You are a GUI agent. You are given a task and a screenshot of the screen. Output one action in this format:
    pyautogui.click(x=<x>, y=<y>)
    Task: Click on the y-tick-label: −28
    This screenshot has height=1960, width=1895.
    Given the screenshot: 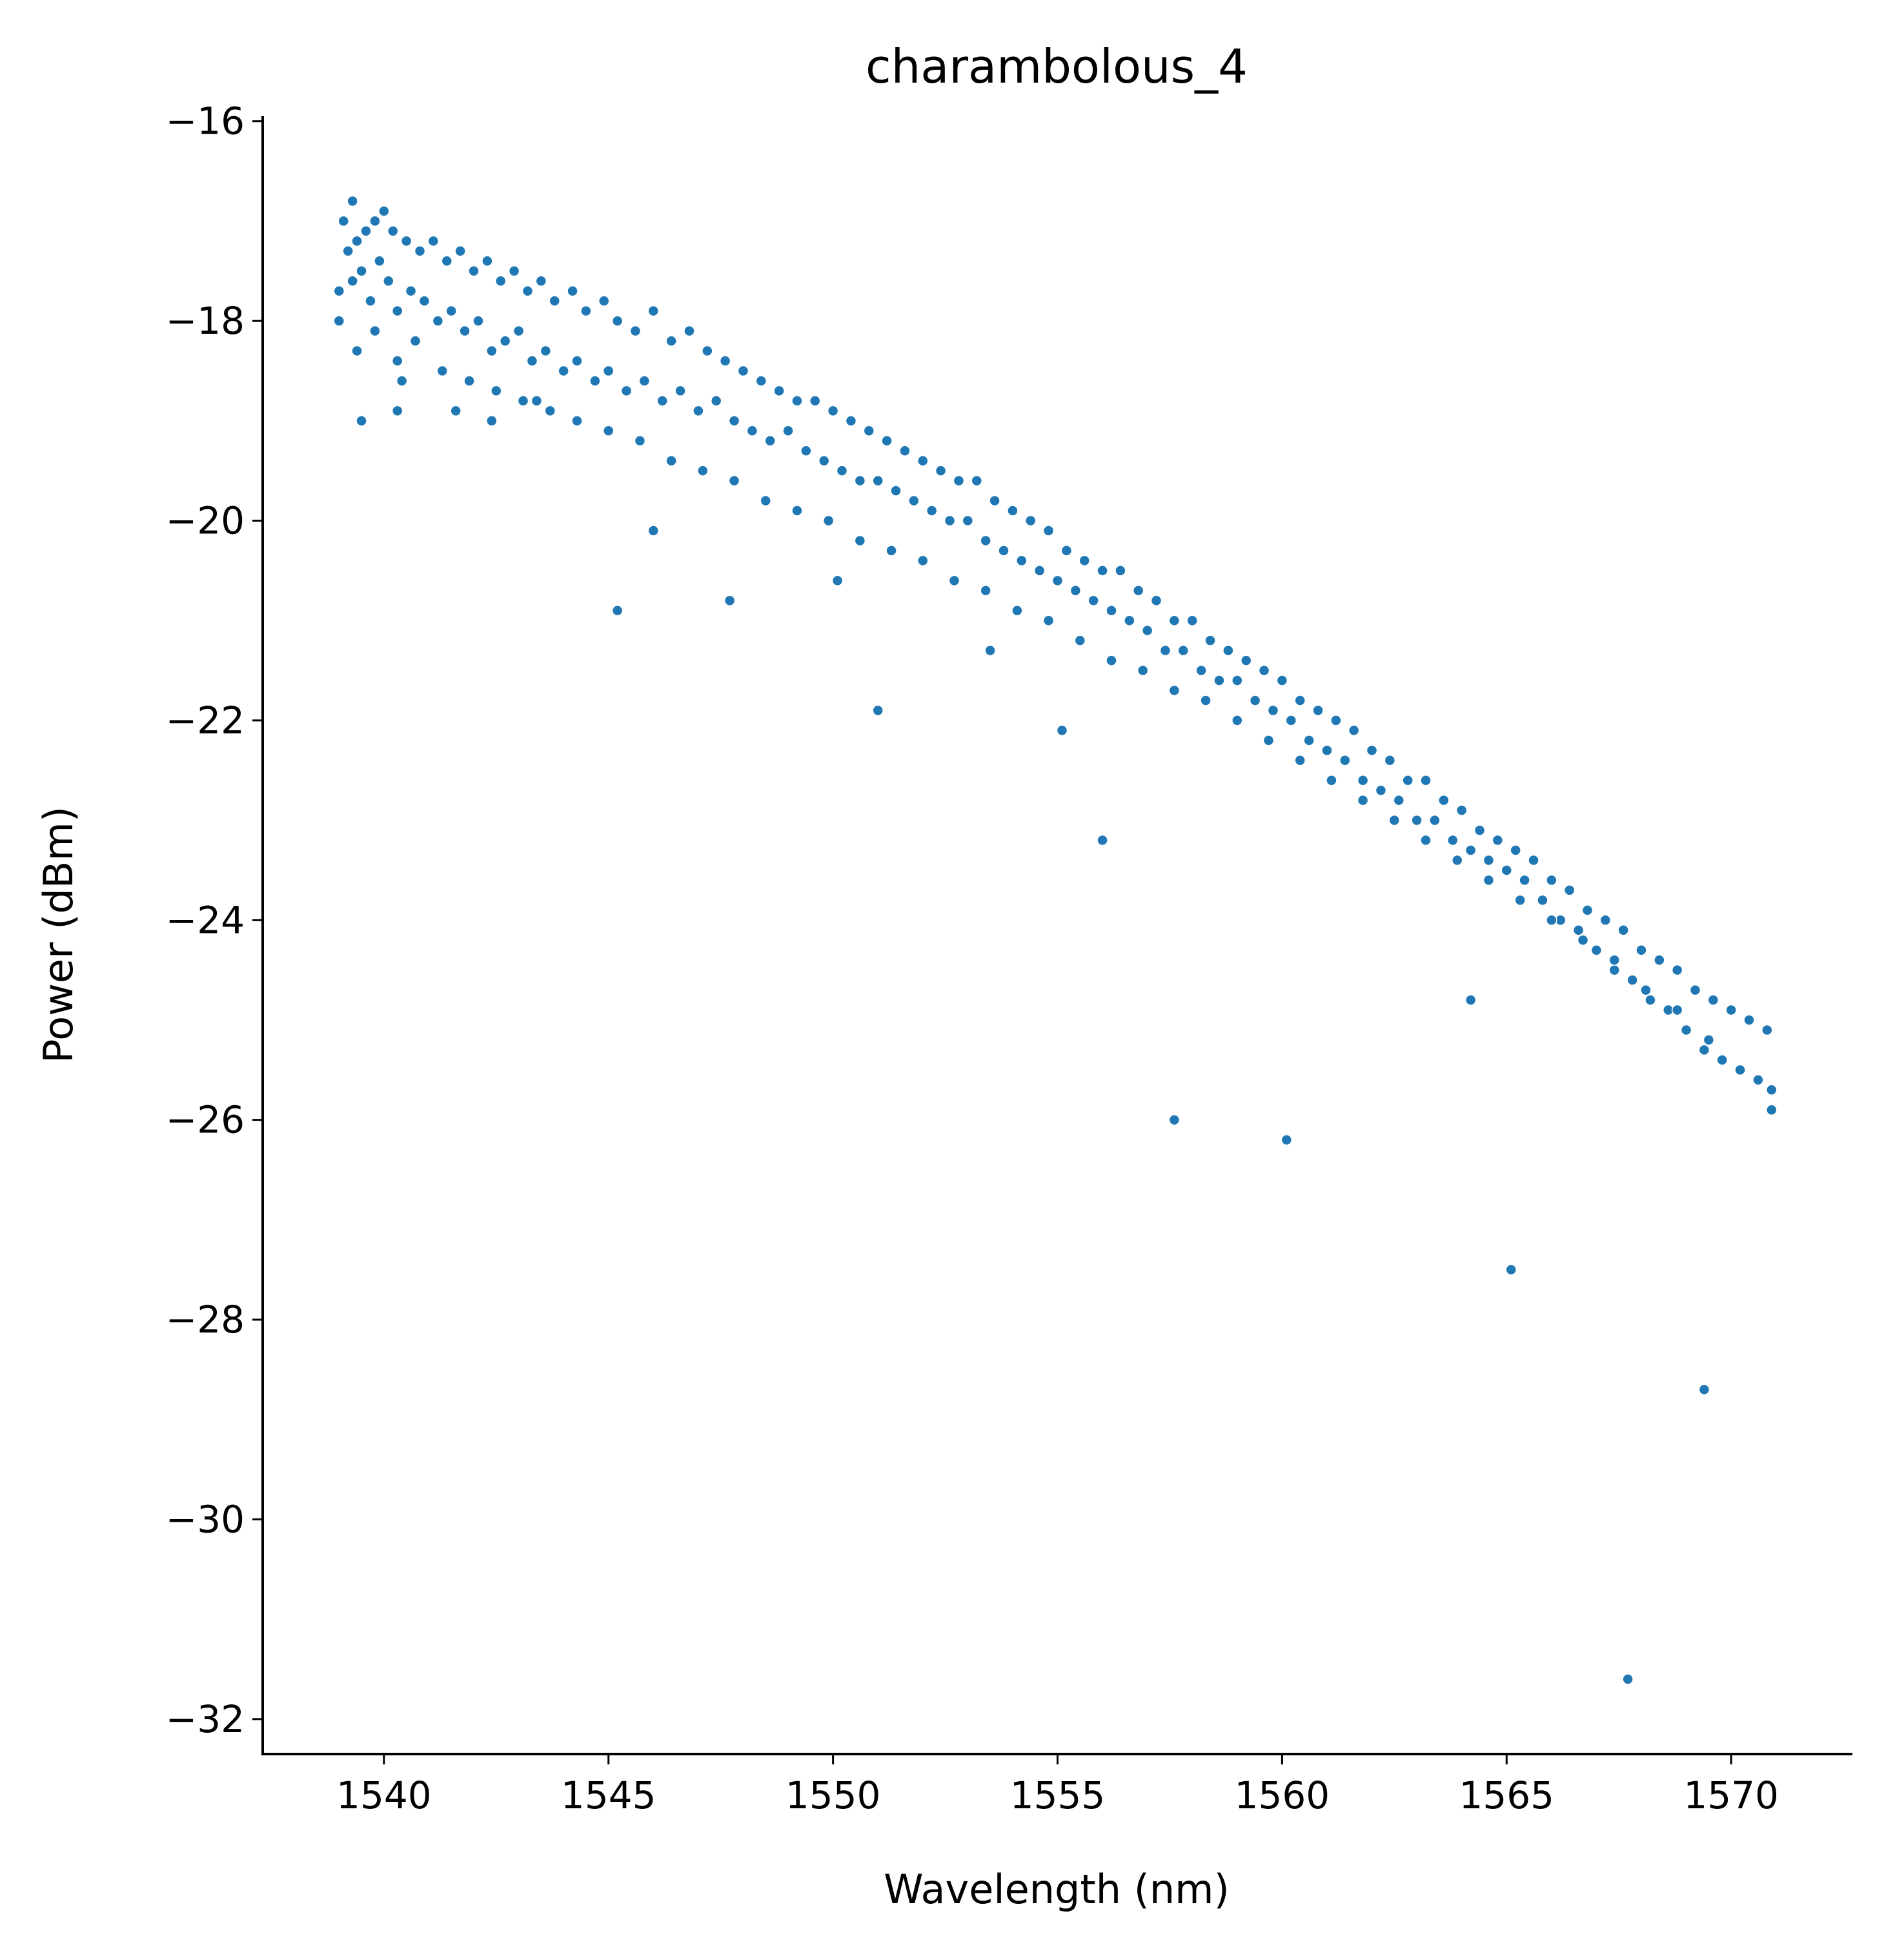 What is the action you would take?
    pyautogui.click(x=206, y=1320)
    